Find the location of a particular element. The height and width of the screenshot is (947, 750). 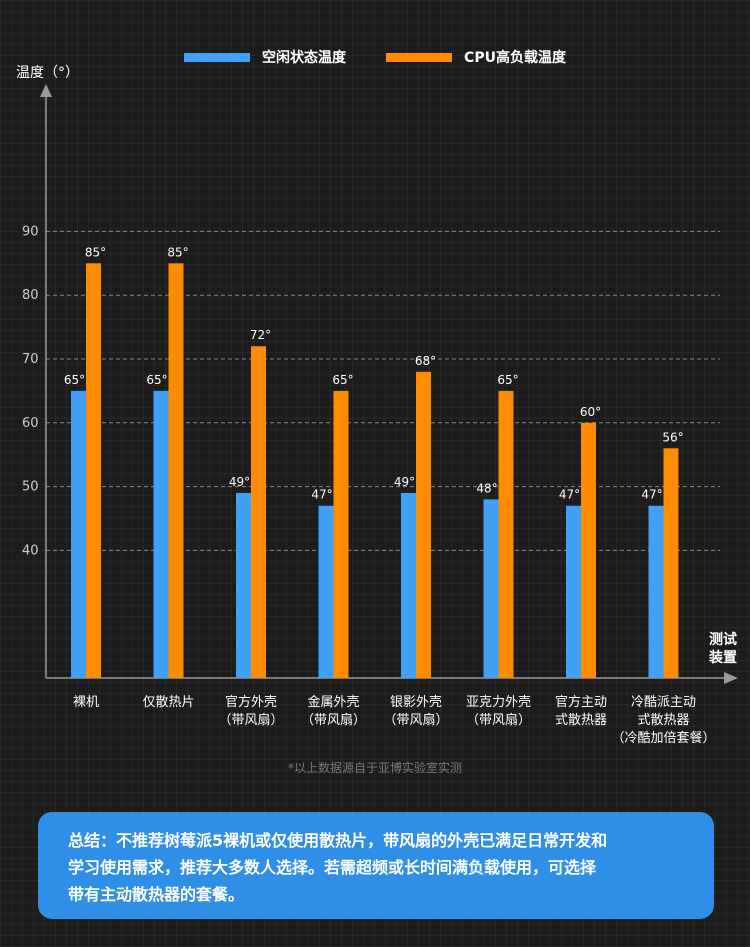

x-axis-label: 测试装置 is located at coordinates (723, 649).